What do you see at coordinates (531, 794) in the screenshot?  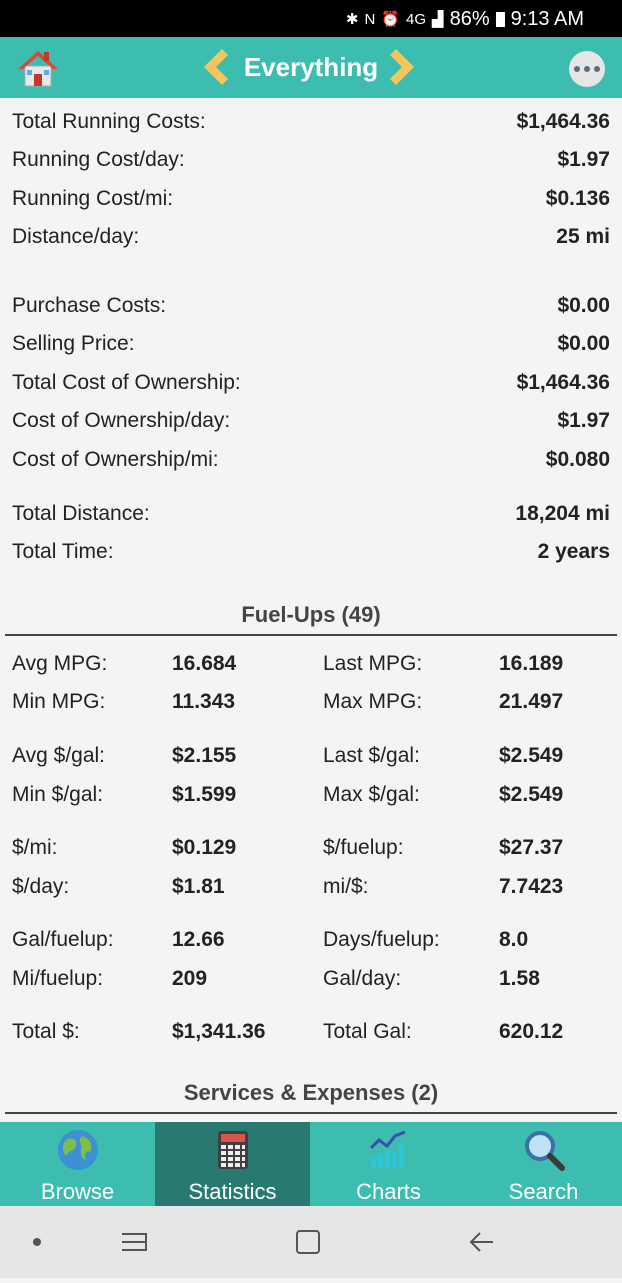 I see `stat-value: $2.549` at bounding box center [531, 794].